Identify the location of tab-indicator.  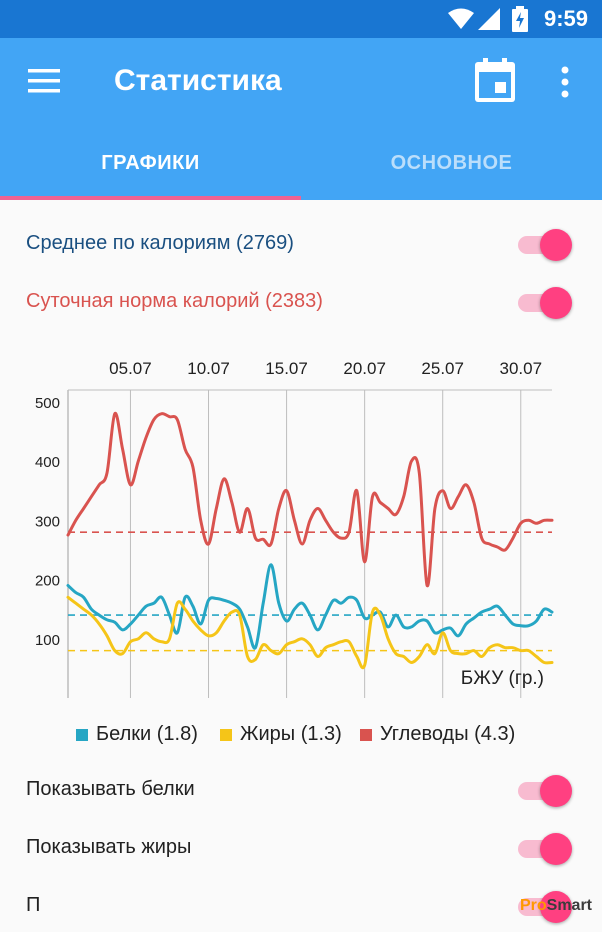
(150, 198).